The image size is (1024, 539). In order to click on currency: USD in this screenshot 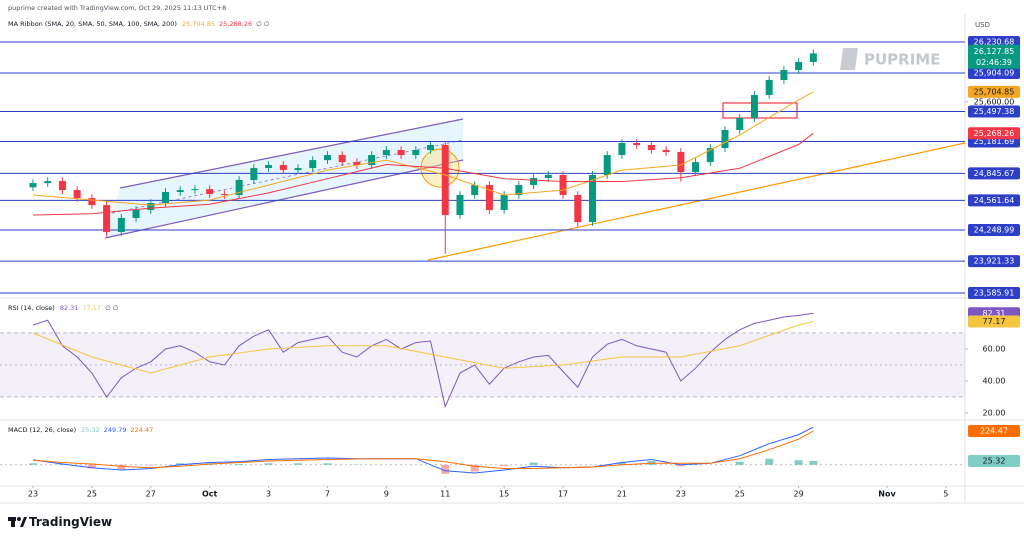, I will do `click(982, 25)`.